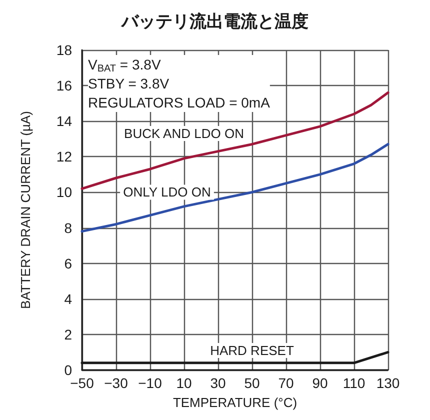 The width and height of the screenshot is (430, 420). Describe the element at coordinates (82, 383) in the screenshot. I see `x-tick-label: −50` at that location.